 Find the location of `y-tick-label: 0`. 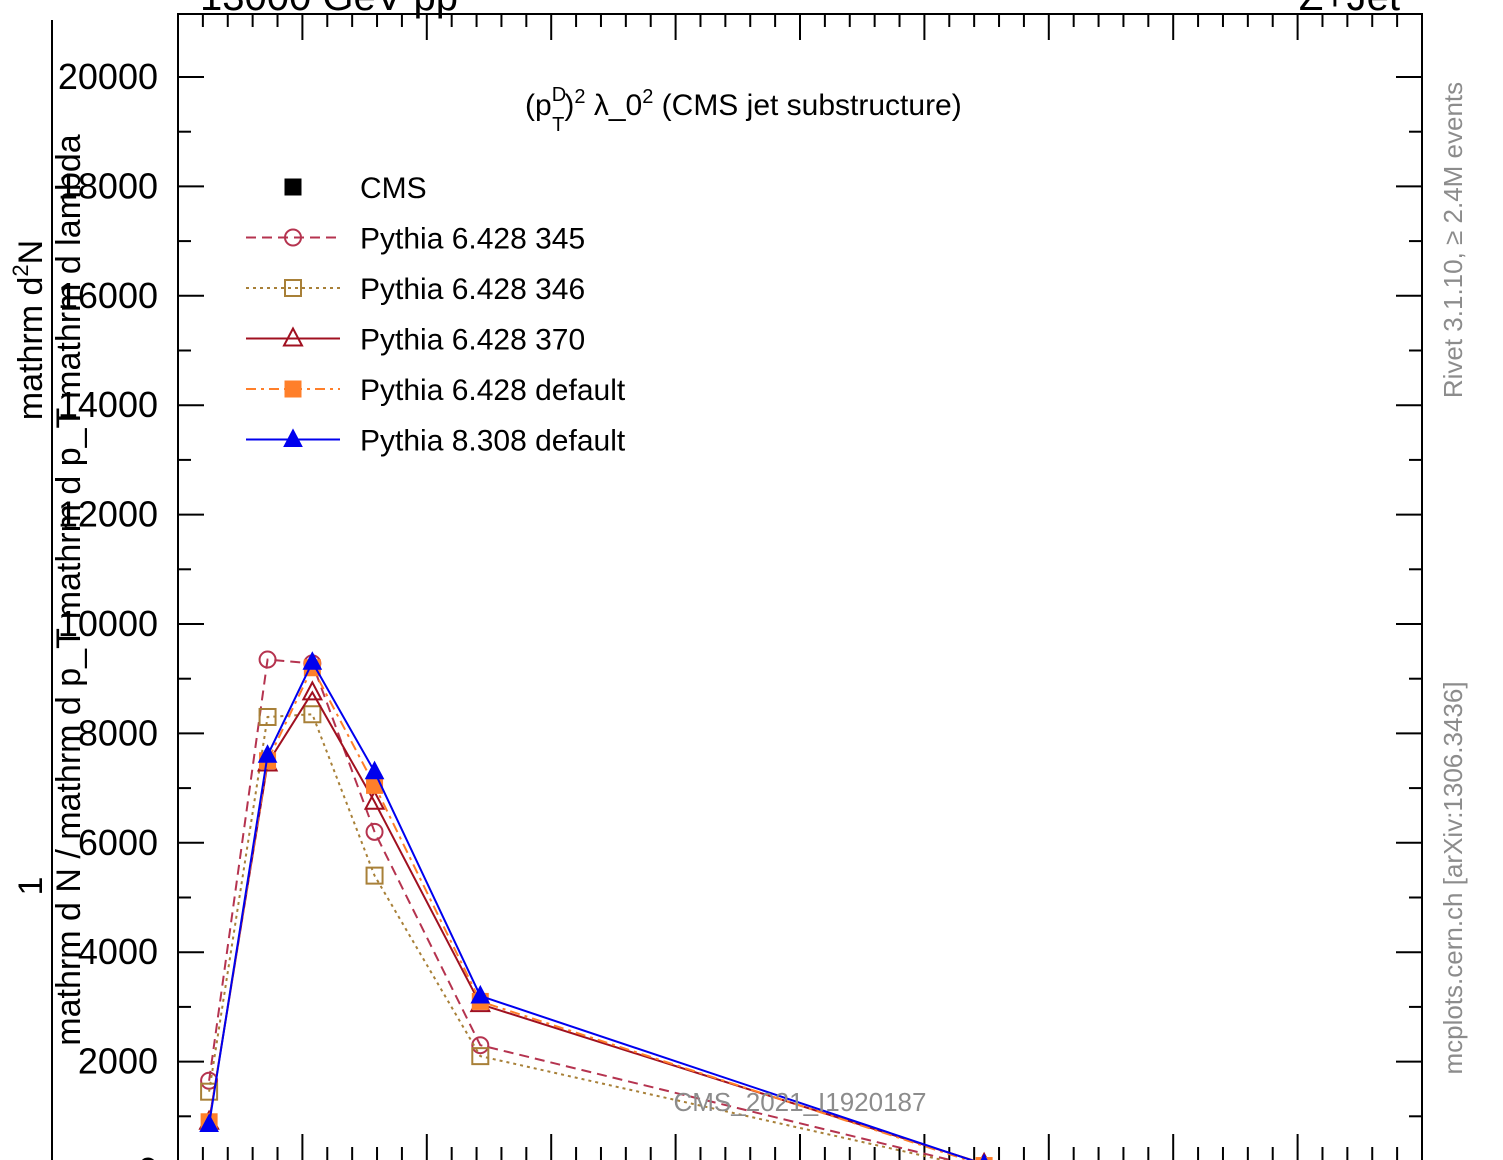

y-tick-label: 0 is located at coordinates (148, 1155).